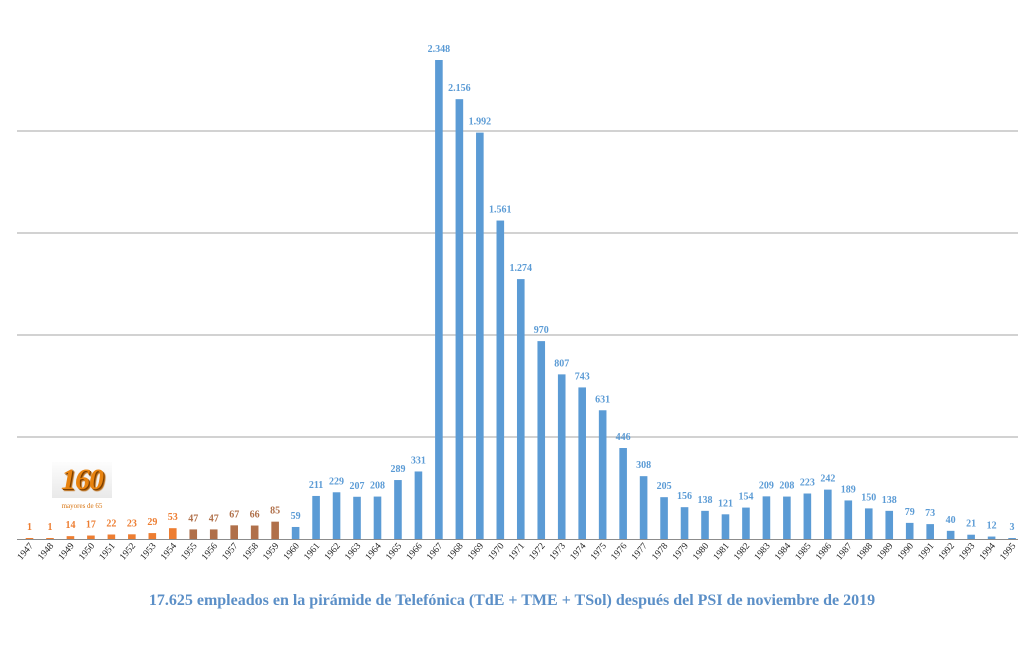 This screenshot has height=659, width=1024. I want to click on tick-label-1989: 1989, so click(886, 551).